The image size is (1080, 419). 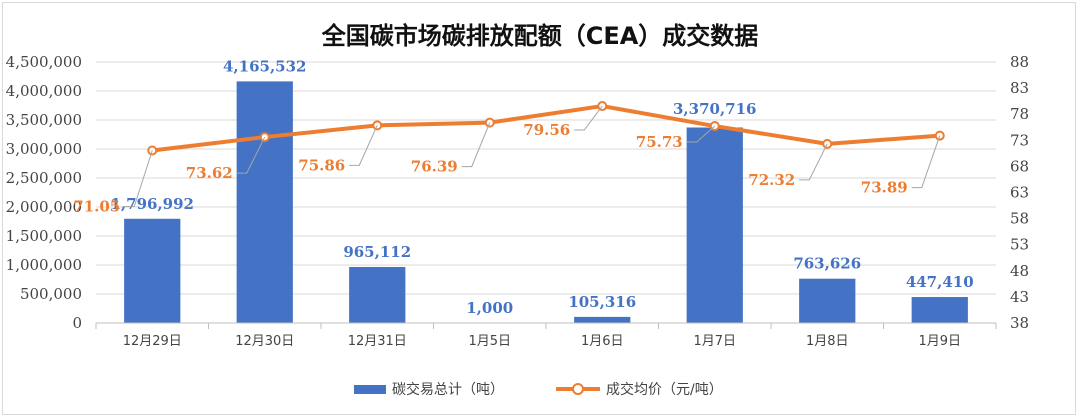 What do you see at coordinates (939, 341) in the screenshot?
I see `x-tick-label: 1月9日` at bounding box center [939, 341].